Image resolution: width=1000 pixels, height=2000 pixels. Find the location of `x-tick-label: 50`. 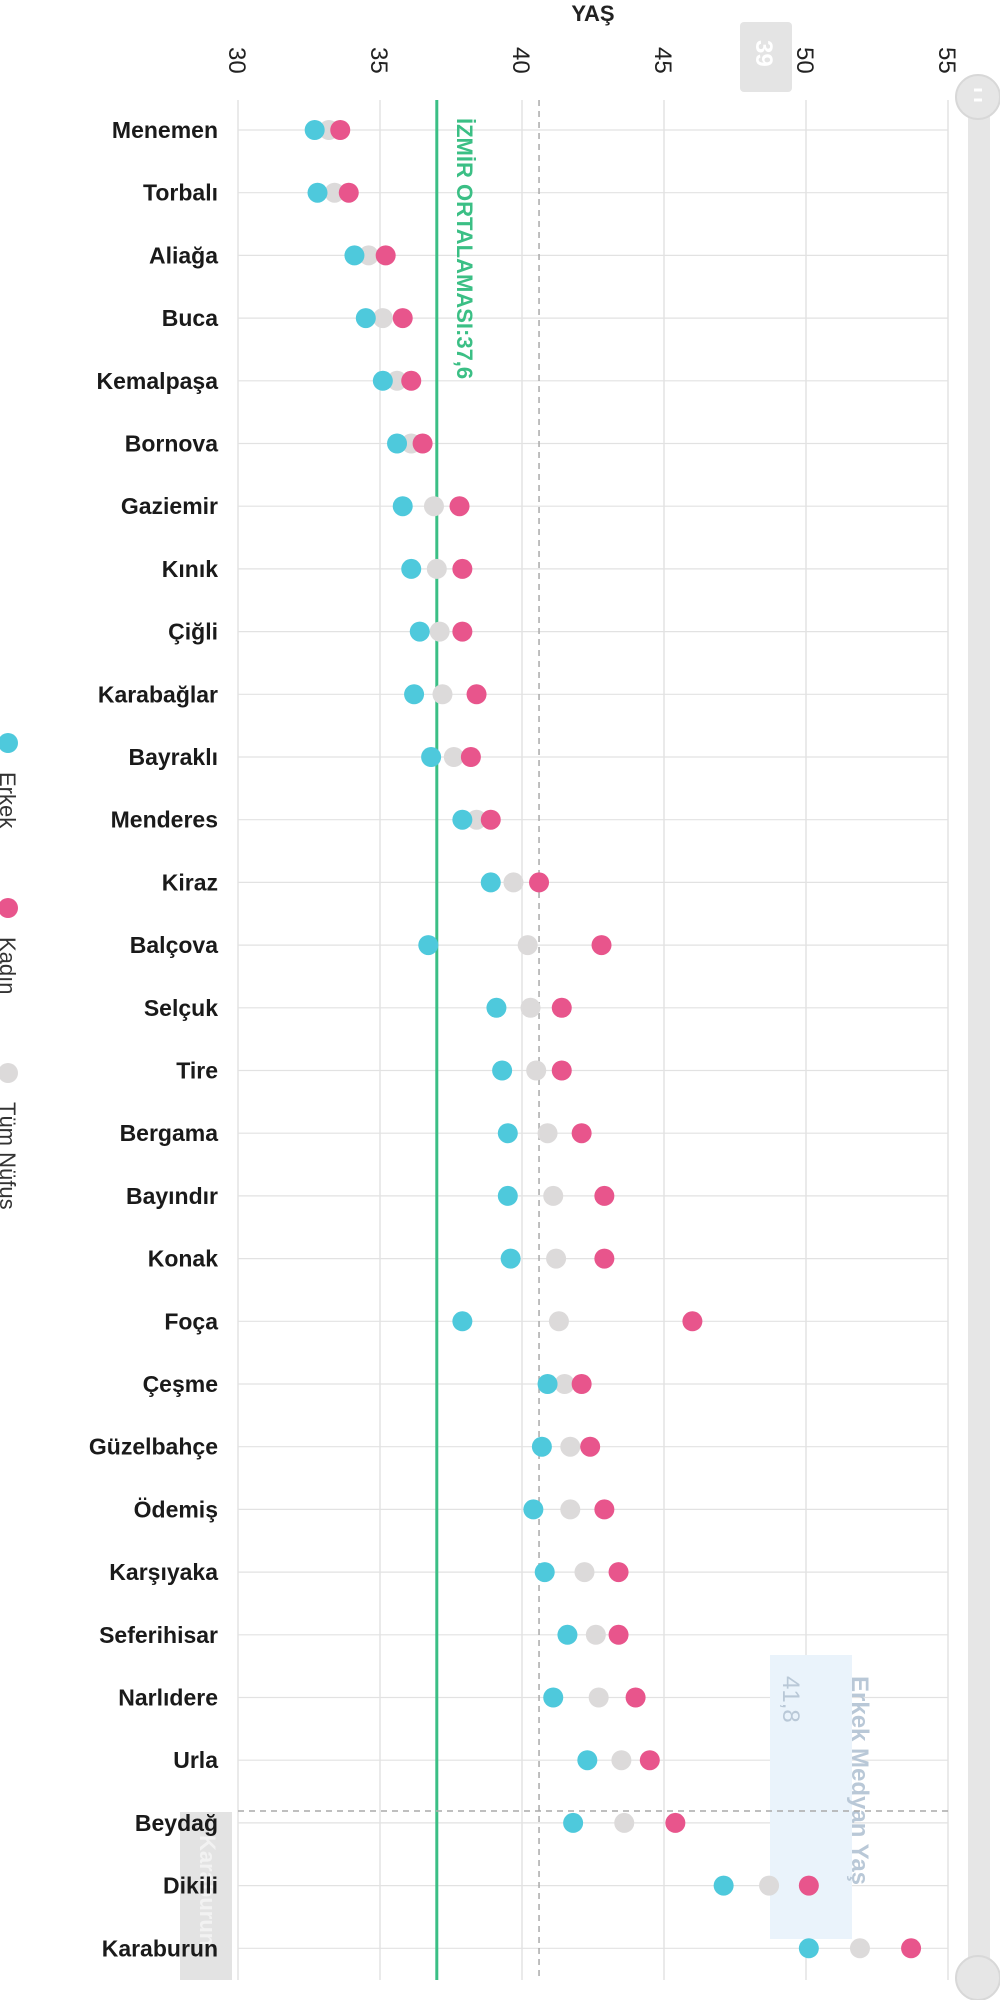

x-tick-label: 50 is located at coordinates (804, 60).